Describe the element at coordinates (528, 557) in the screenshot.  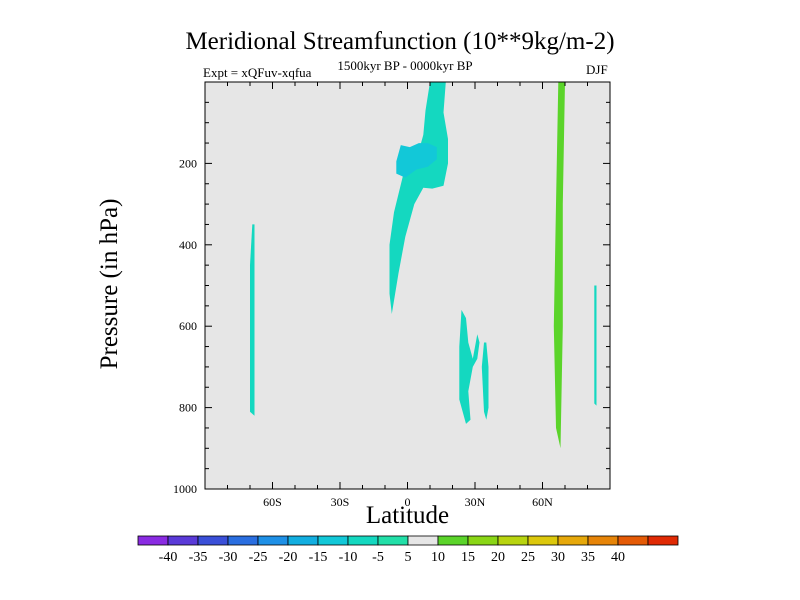
I see `colorbar-label: 25` at that location.